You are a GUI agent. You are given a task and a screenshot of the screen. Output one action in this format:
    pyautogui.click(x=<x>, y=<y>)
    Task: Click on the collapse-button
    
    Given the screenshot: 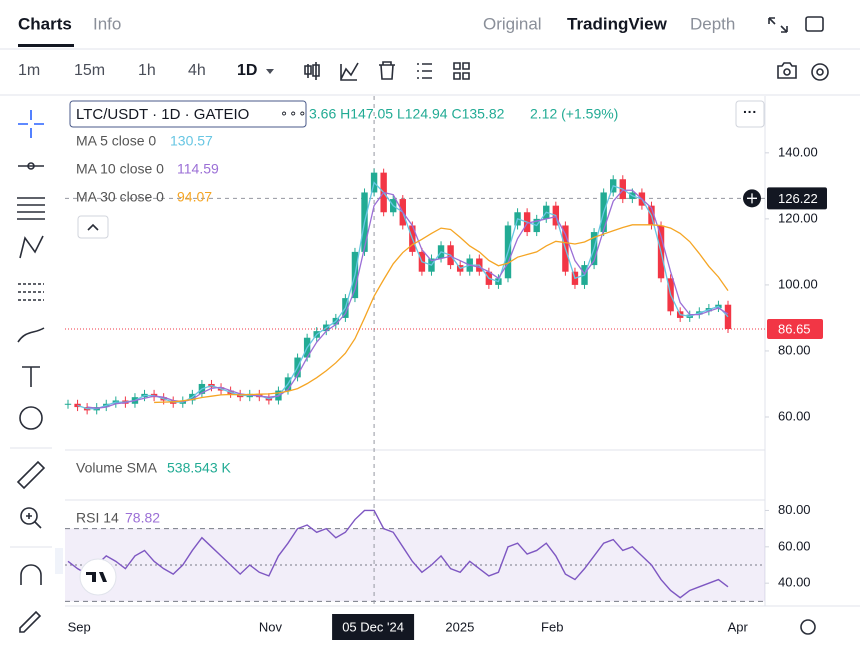 What is the action you would take?
    pyautogui.click(x=93, y=227)
    